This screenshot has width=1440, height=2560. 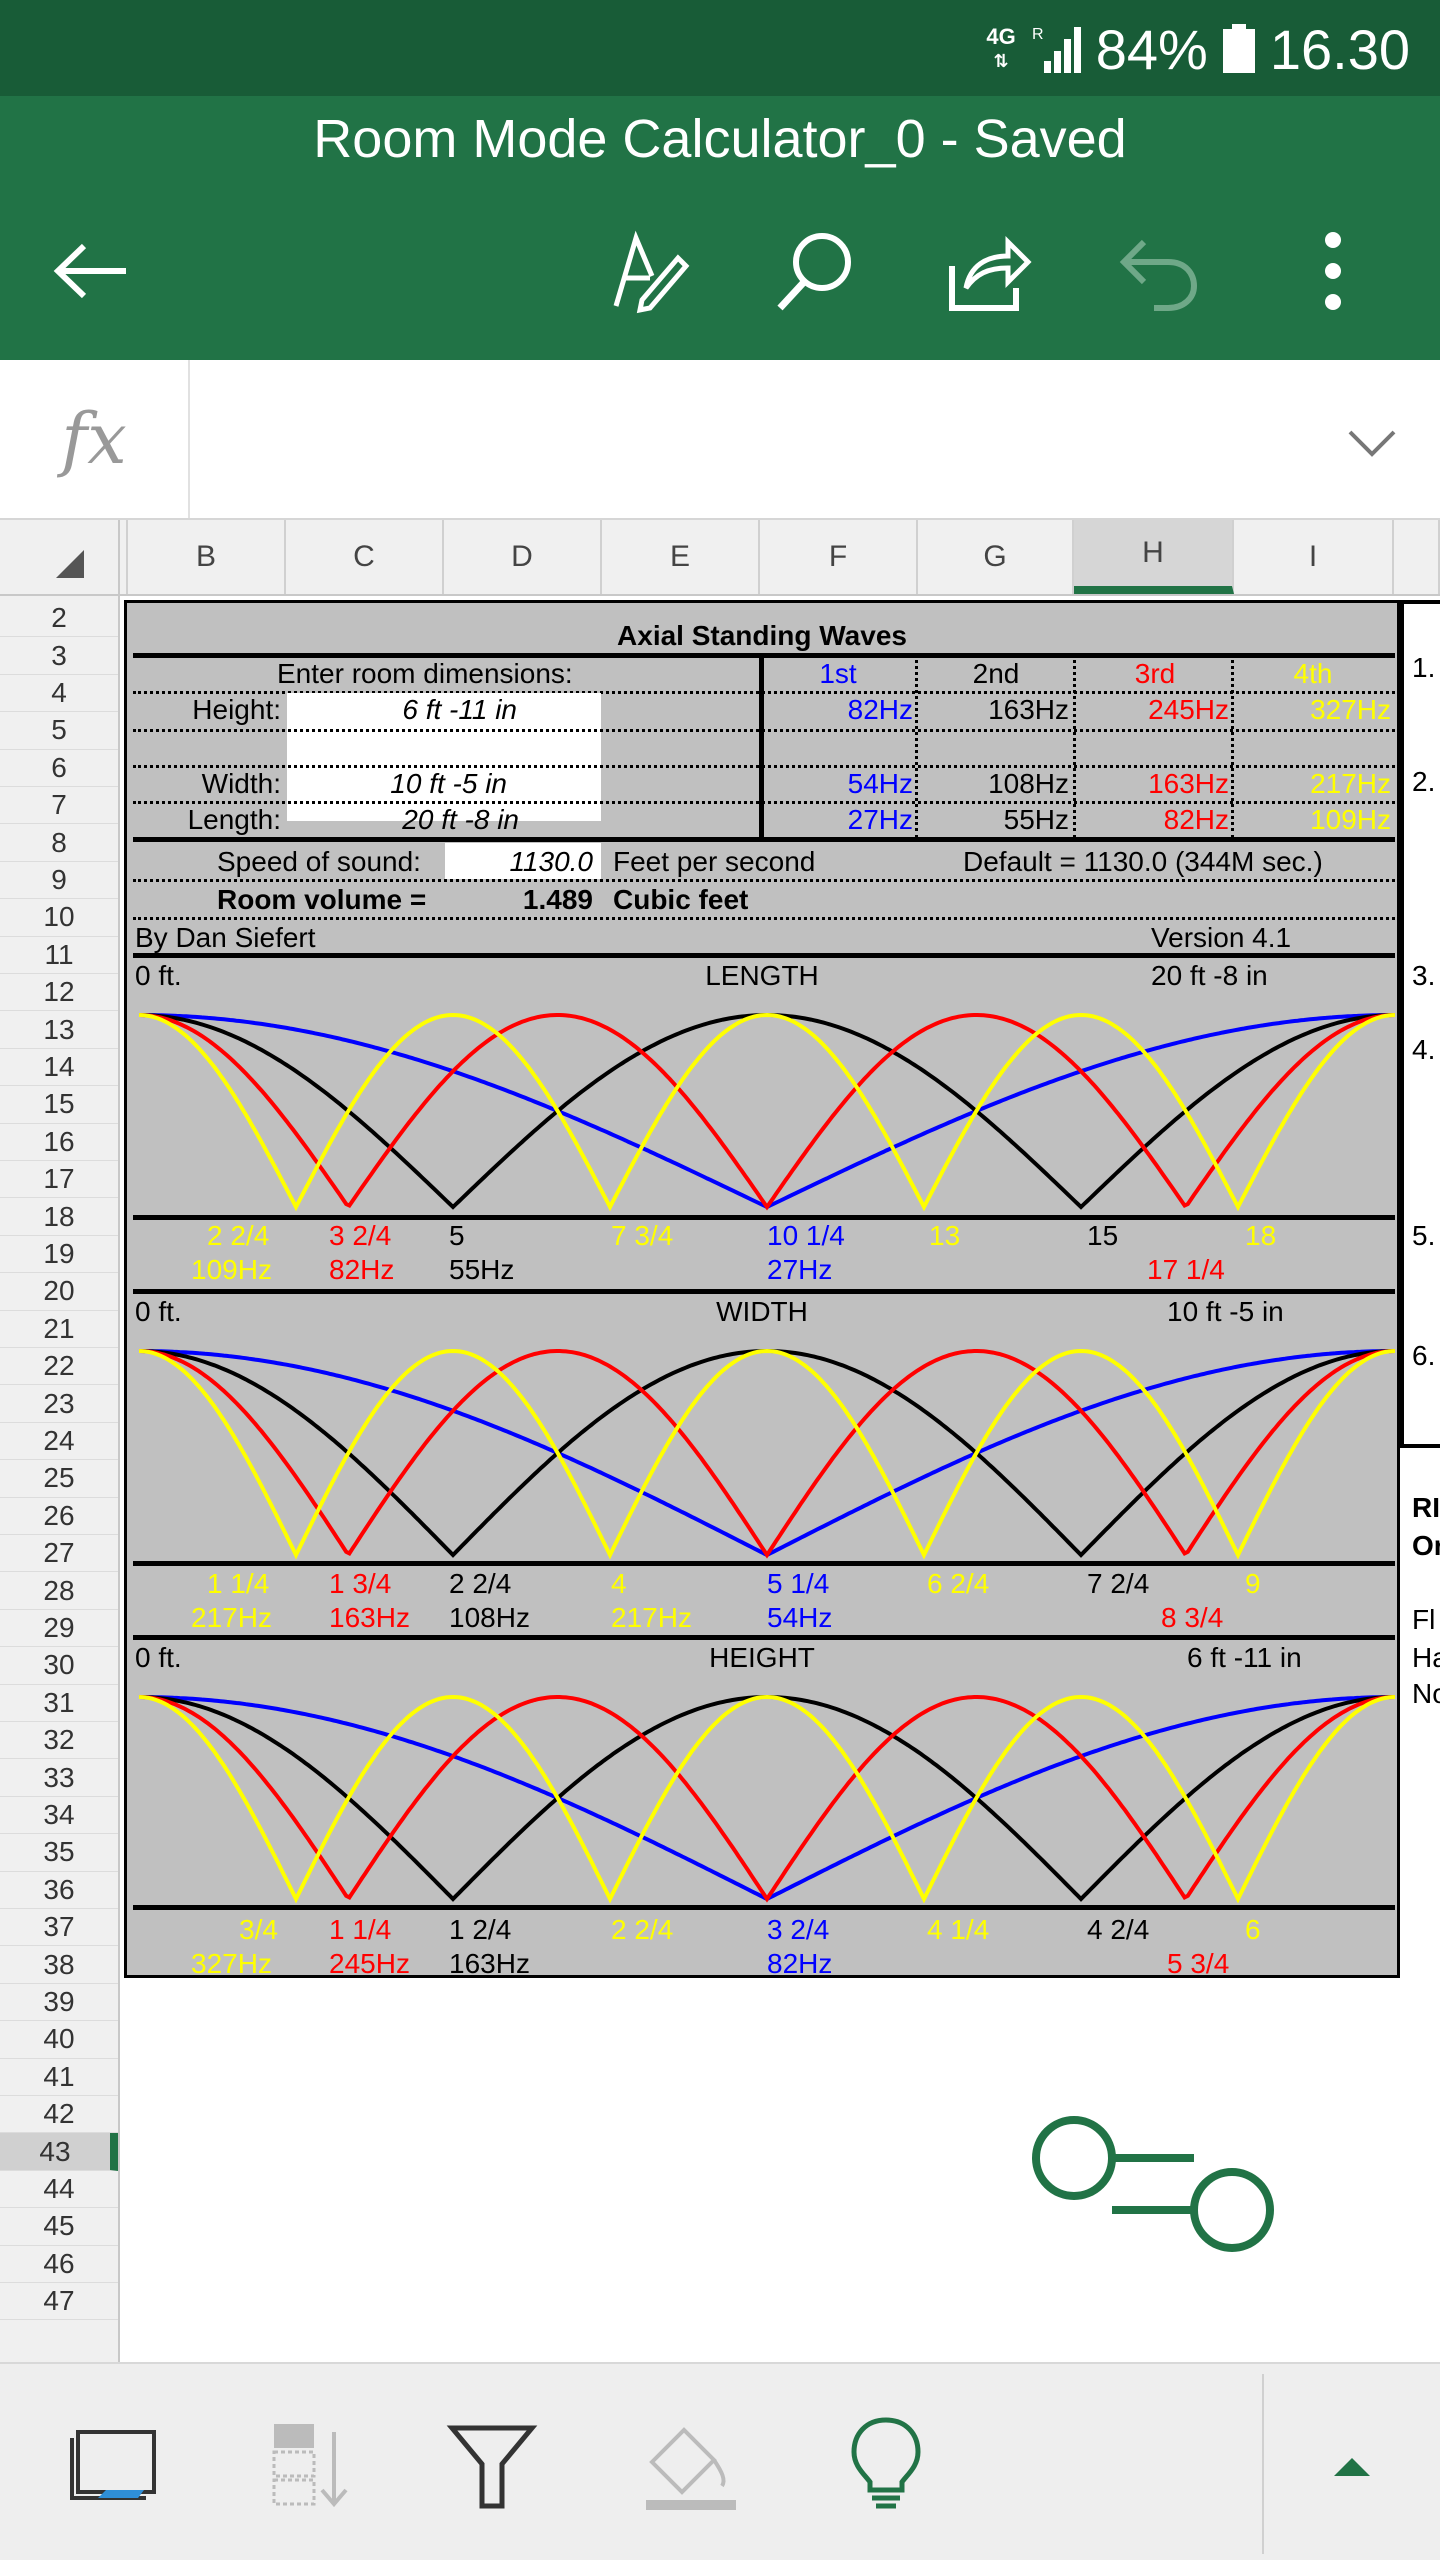 I want to click on row-header-30: 30, so click(x=59, y=1666).